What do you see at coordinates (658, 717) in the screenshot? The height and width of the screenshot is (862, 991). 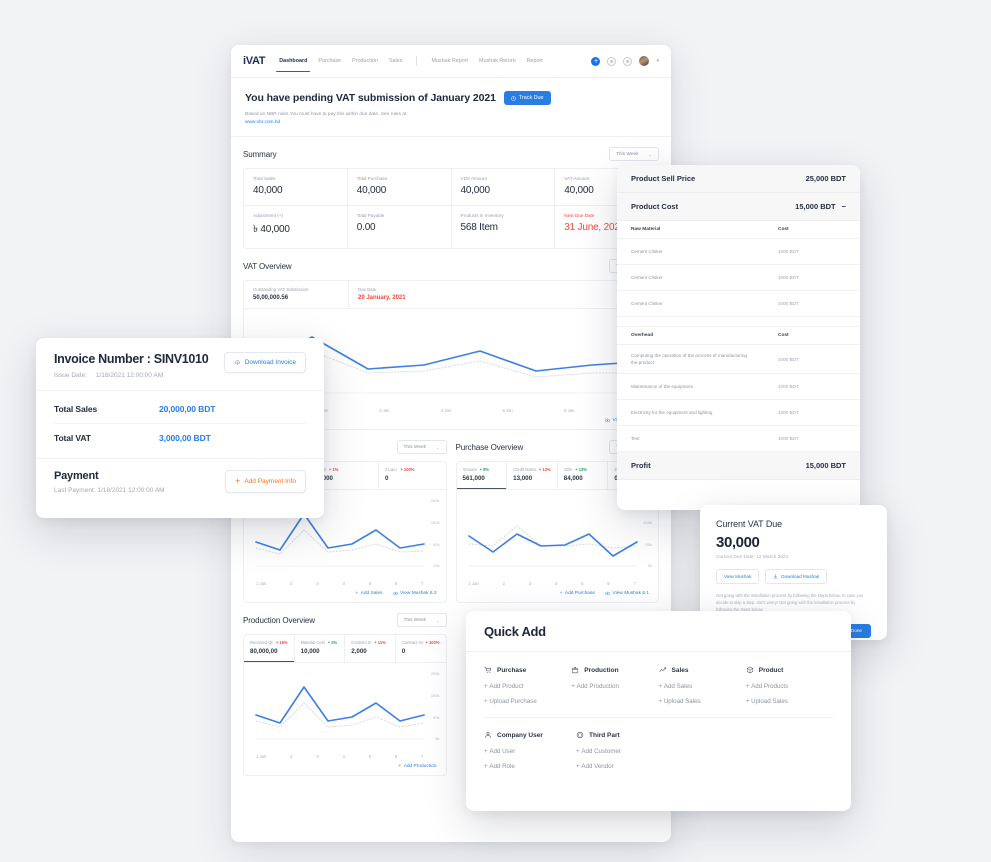 I see `quick-add-divider` at bounding box center [658, 717].